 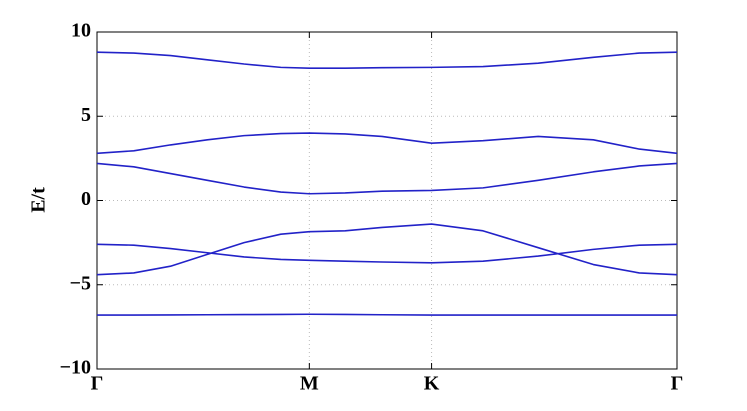 I want to click on y-axis-label: E/t, so click(x=39, y=200).